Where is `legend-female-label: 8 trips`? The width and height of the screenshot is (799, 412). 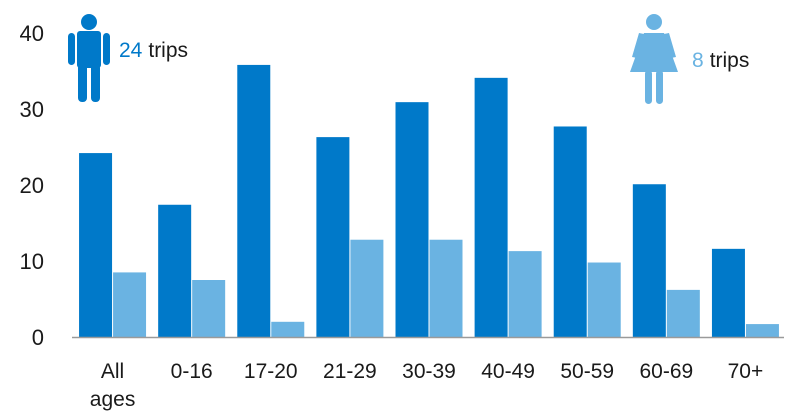
legend-female-label: 8 trips is located at coordinates (720, 60).